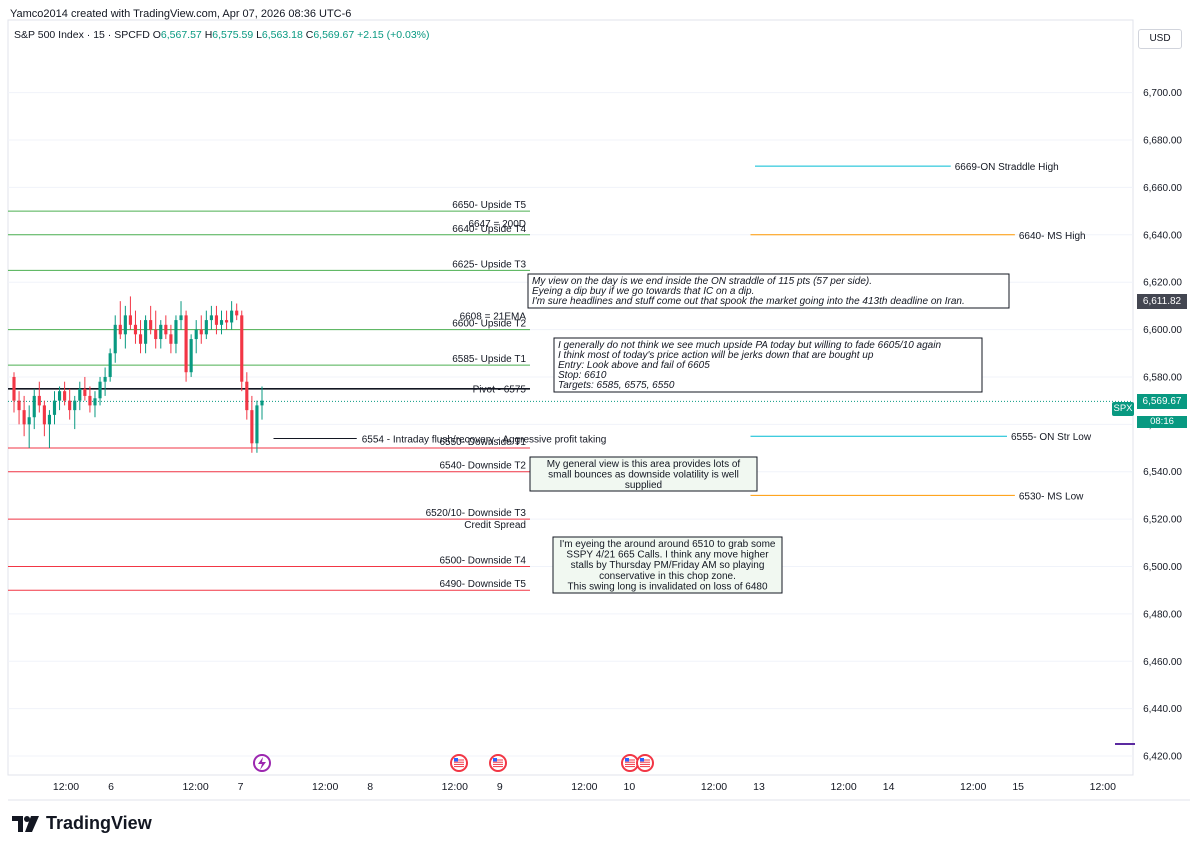 The image size is (1200, 849). What do you see at coordinates (111, 787) in the screenshot?
I see `x-tick-label: 6` at bounding box center [111, 787].